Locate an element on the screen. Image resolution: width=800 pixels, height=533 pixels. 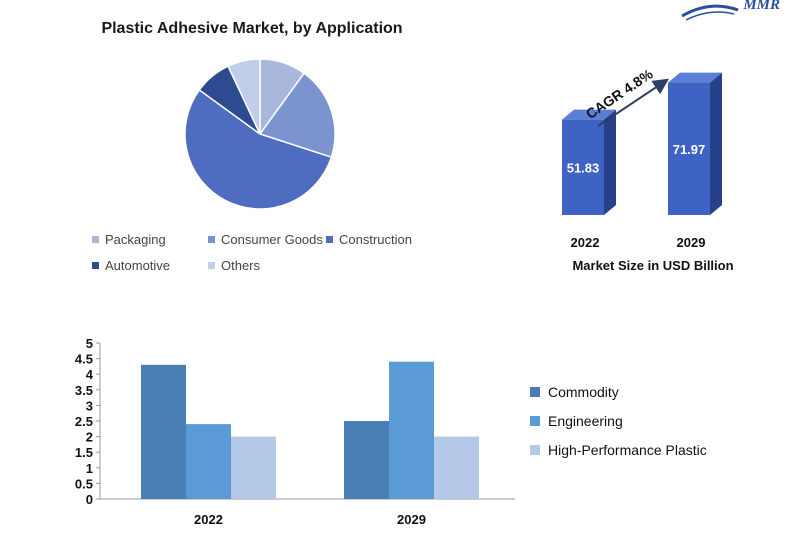
bar-commodity-2029 is located at coordinates (366, 460).